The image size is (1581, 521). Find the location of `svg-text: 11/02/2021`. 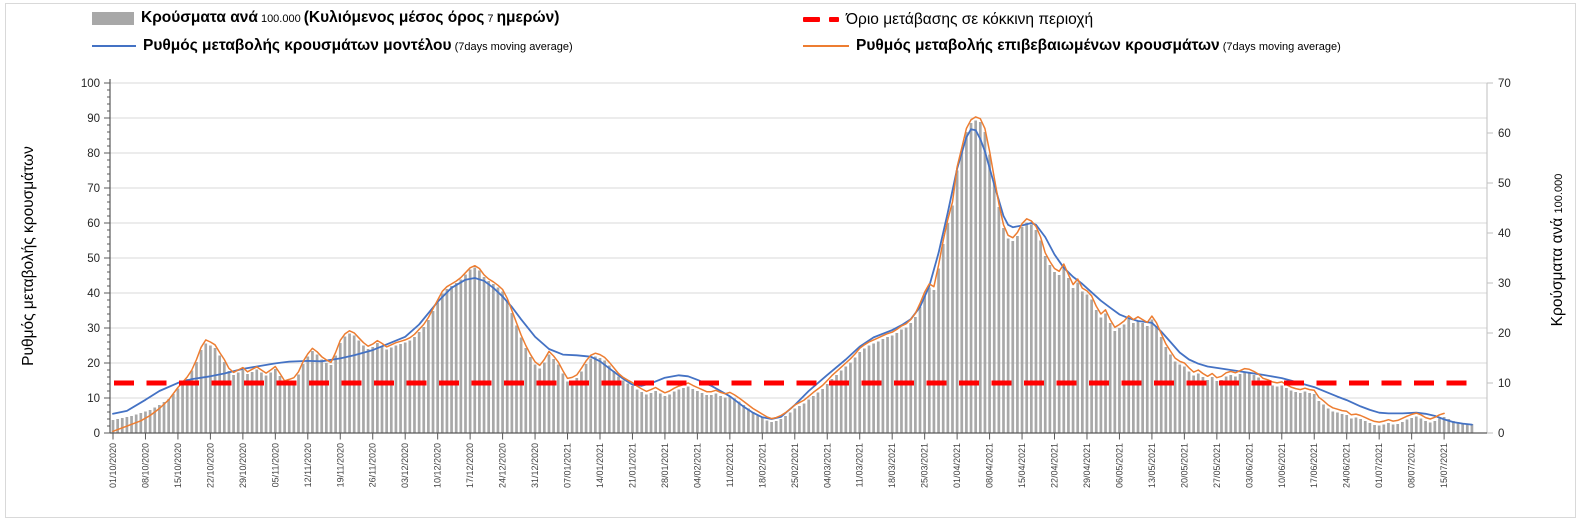

svg-text: 11/02/2021 is located at coordinates (730, 465).